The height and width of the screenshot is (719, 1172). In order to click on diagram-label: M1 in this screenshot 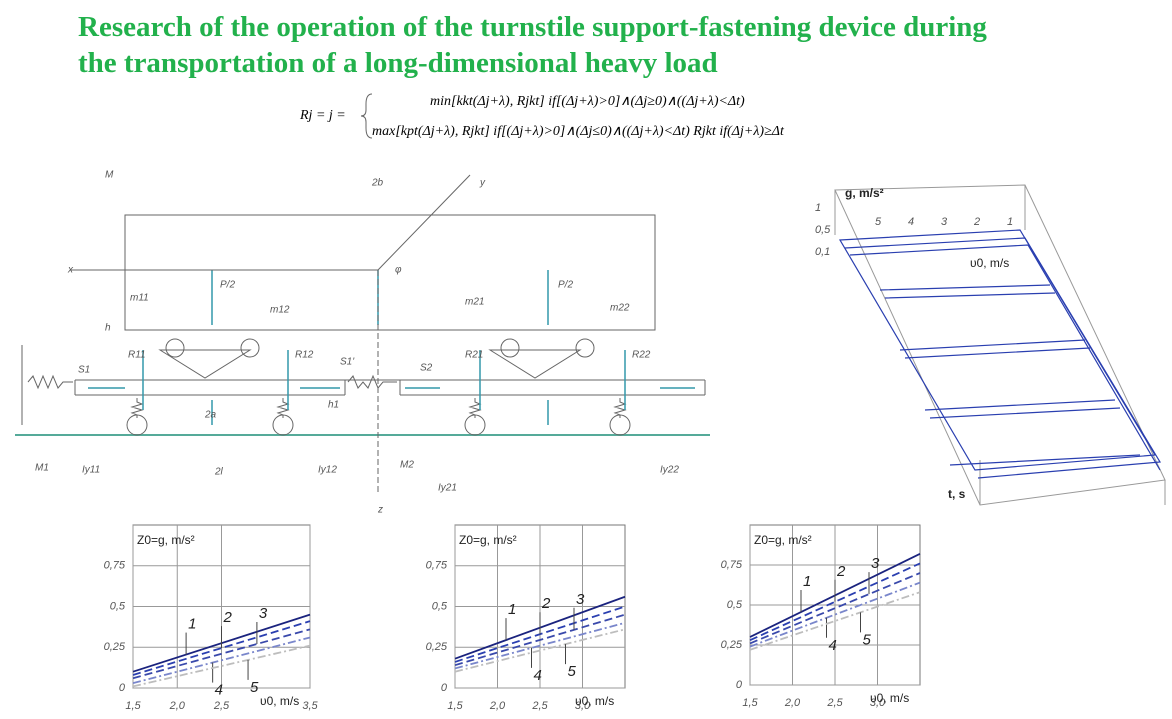, I will do `click(42, 468)`.